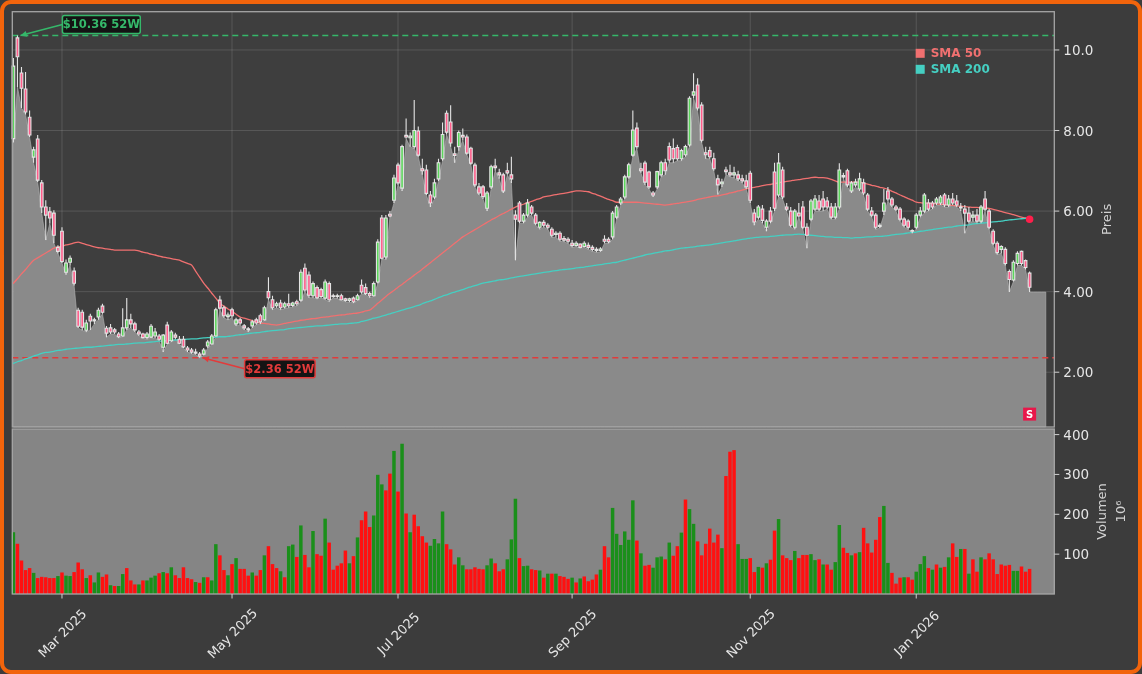 The height and width of the screenshot is (674, 1142). What do you see at coordinates (1078, 130) in the screenshot?
I see `y-tick-label: 8.00` at bounding box center [1078, 130].